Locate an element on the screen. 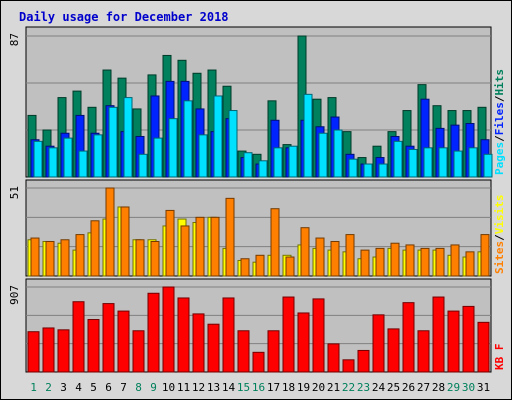  x-tick-label-day-20: 20 is located at coordinates (318, 387).